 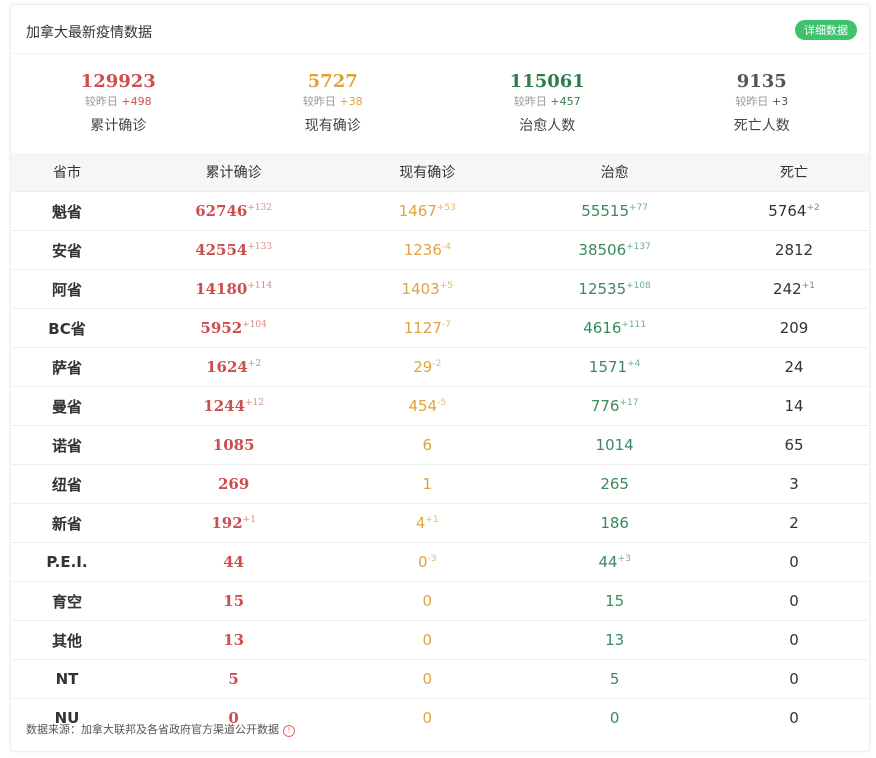 What do you see at coordinates (638, 208) in the screenshot?
I see `delta: +77` at bounding box center [638, 208].